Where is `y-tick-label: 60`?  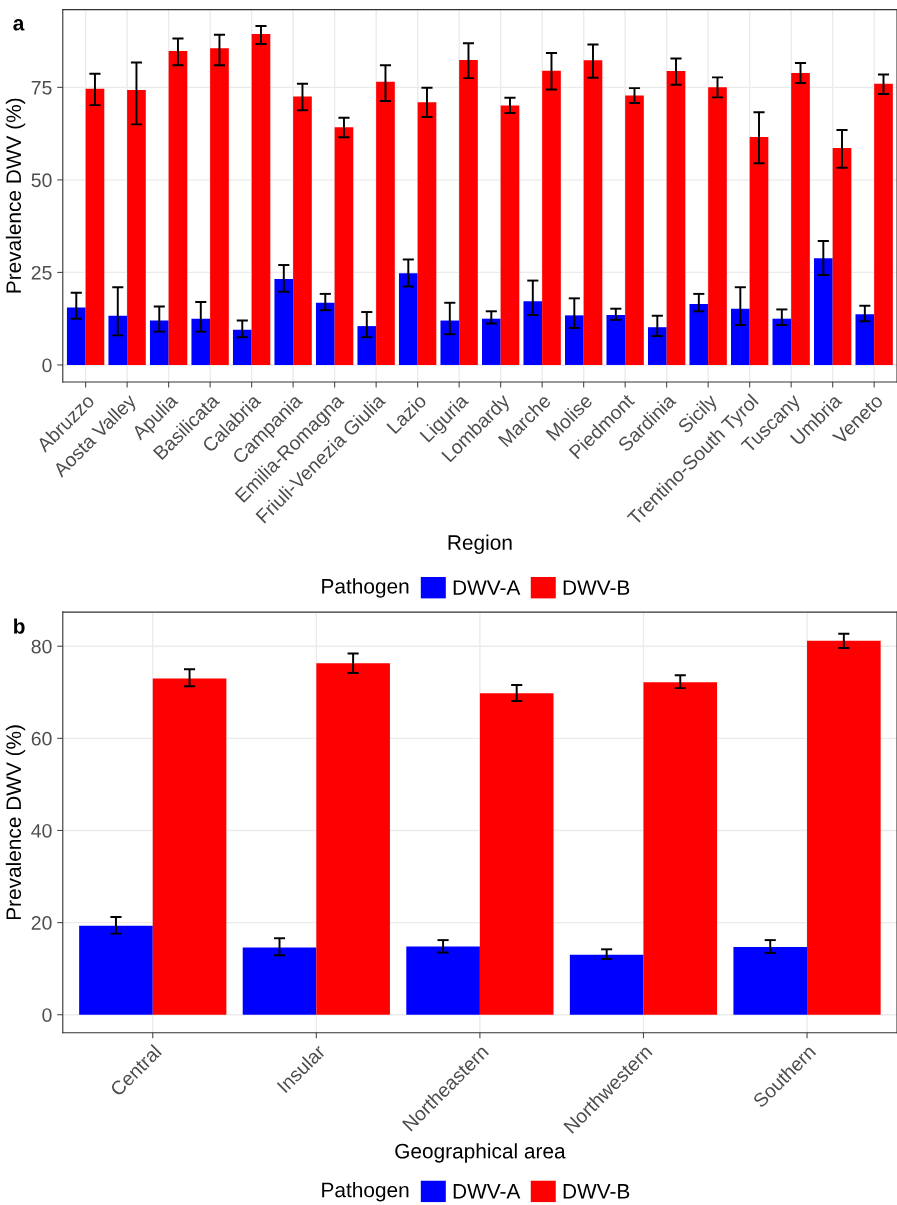
y-tick-label: 60 is located at coordinates (41, 738).